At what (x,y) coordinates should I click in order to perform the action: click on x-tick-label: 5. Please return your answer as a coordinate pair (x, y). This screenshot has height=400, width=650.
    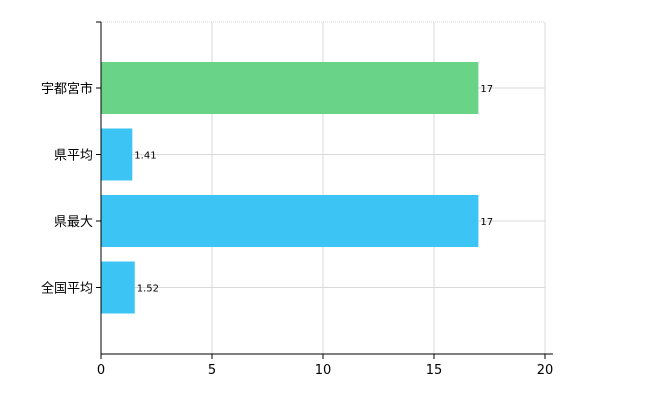
    Looking at the image, I should click on (212, 370).